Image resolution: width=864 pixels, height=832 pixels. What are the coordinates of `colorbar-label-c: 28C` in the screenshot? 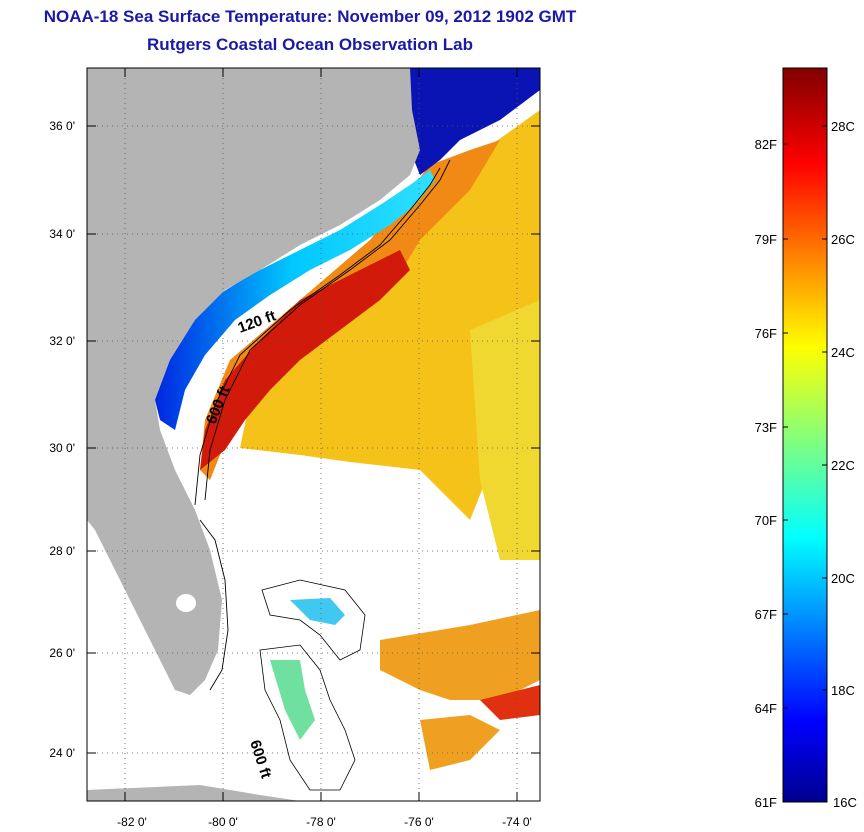 It's located at (843, 126).